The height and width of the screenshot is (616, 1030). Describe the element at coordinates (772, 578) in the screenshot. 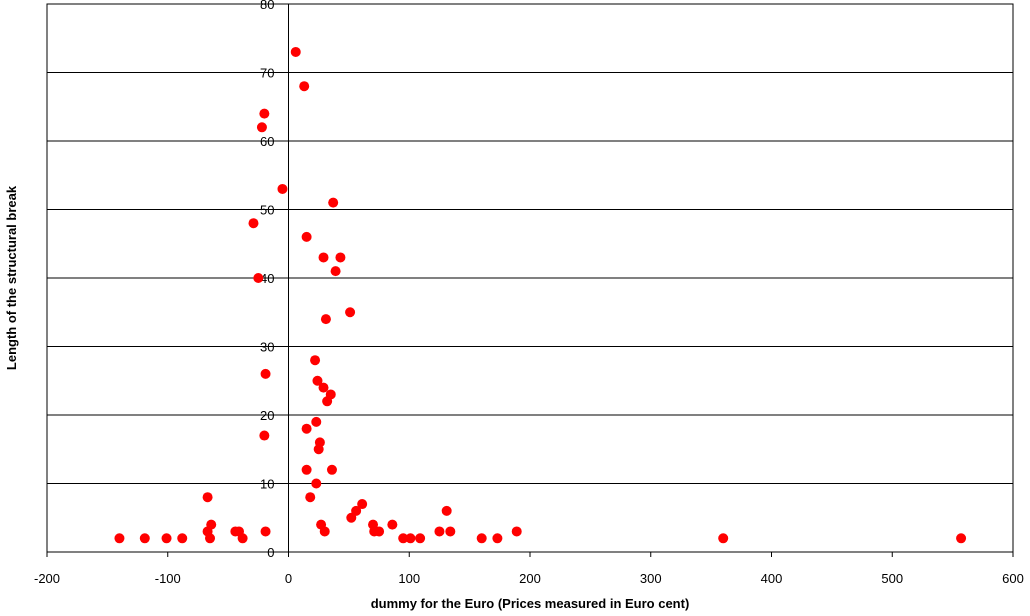

I see `x-tick-label: 400` at that location.